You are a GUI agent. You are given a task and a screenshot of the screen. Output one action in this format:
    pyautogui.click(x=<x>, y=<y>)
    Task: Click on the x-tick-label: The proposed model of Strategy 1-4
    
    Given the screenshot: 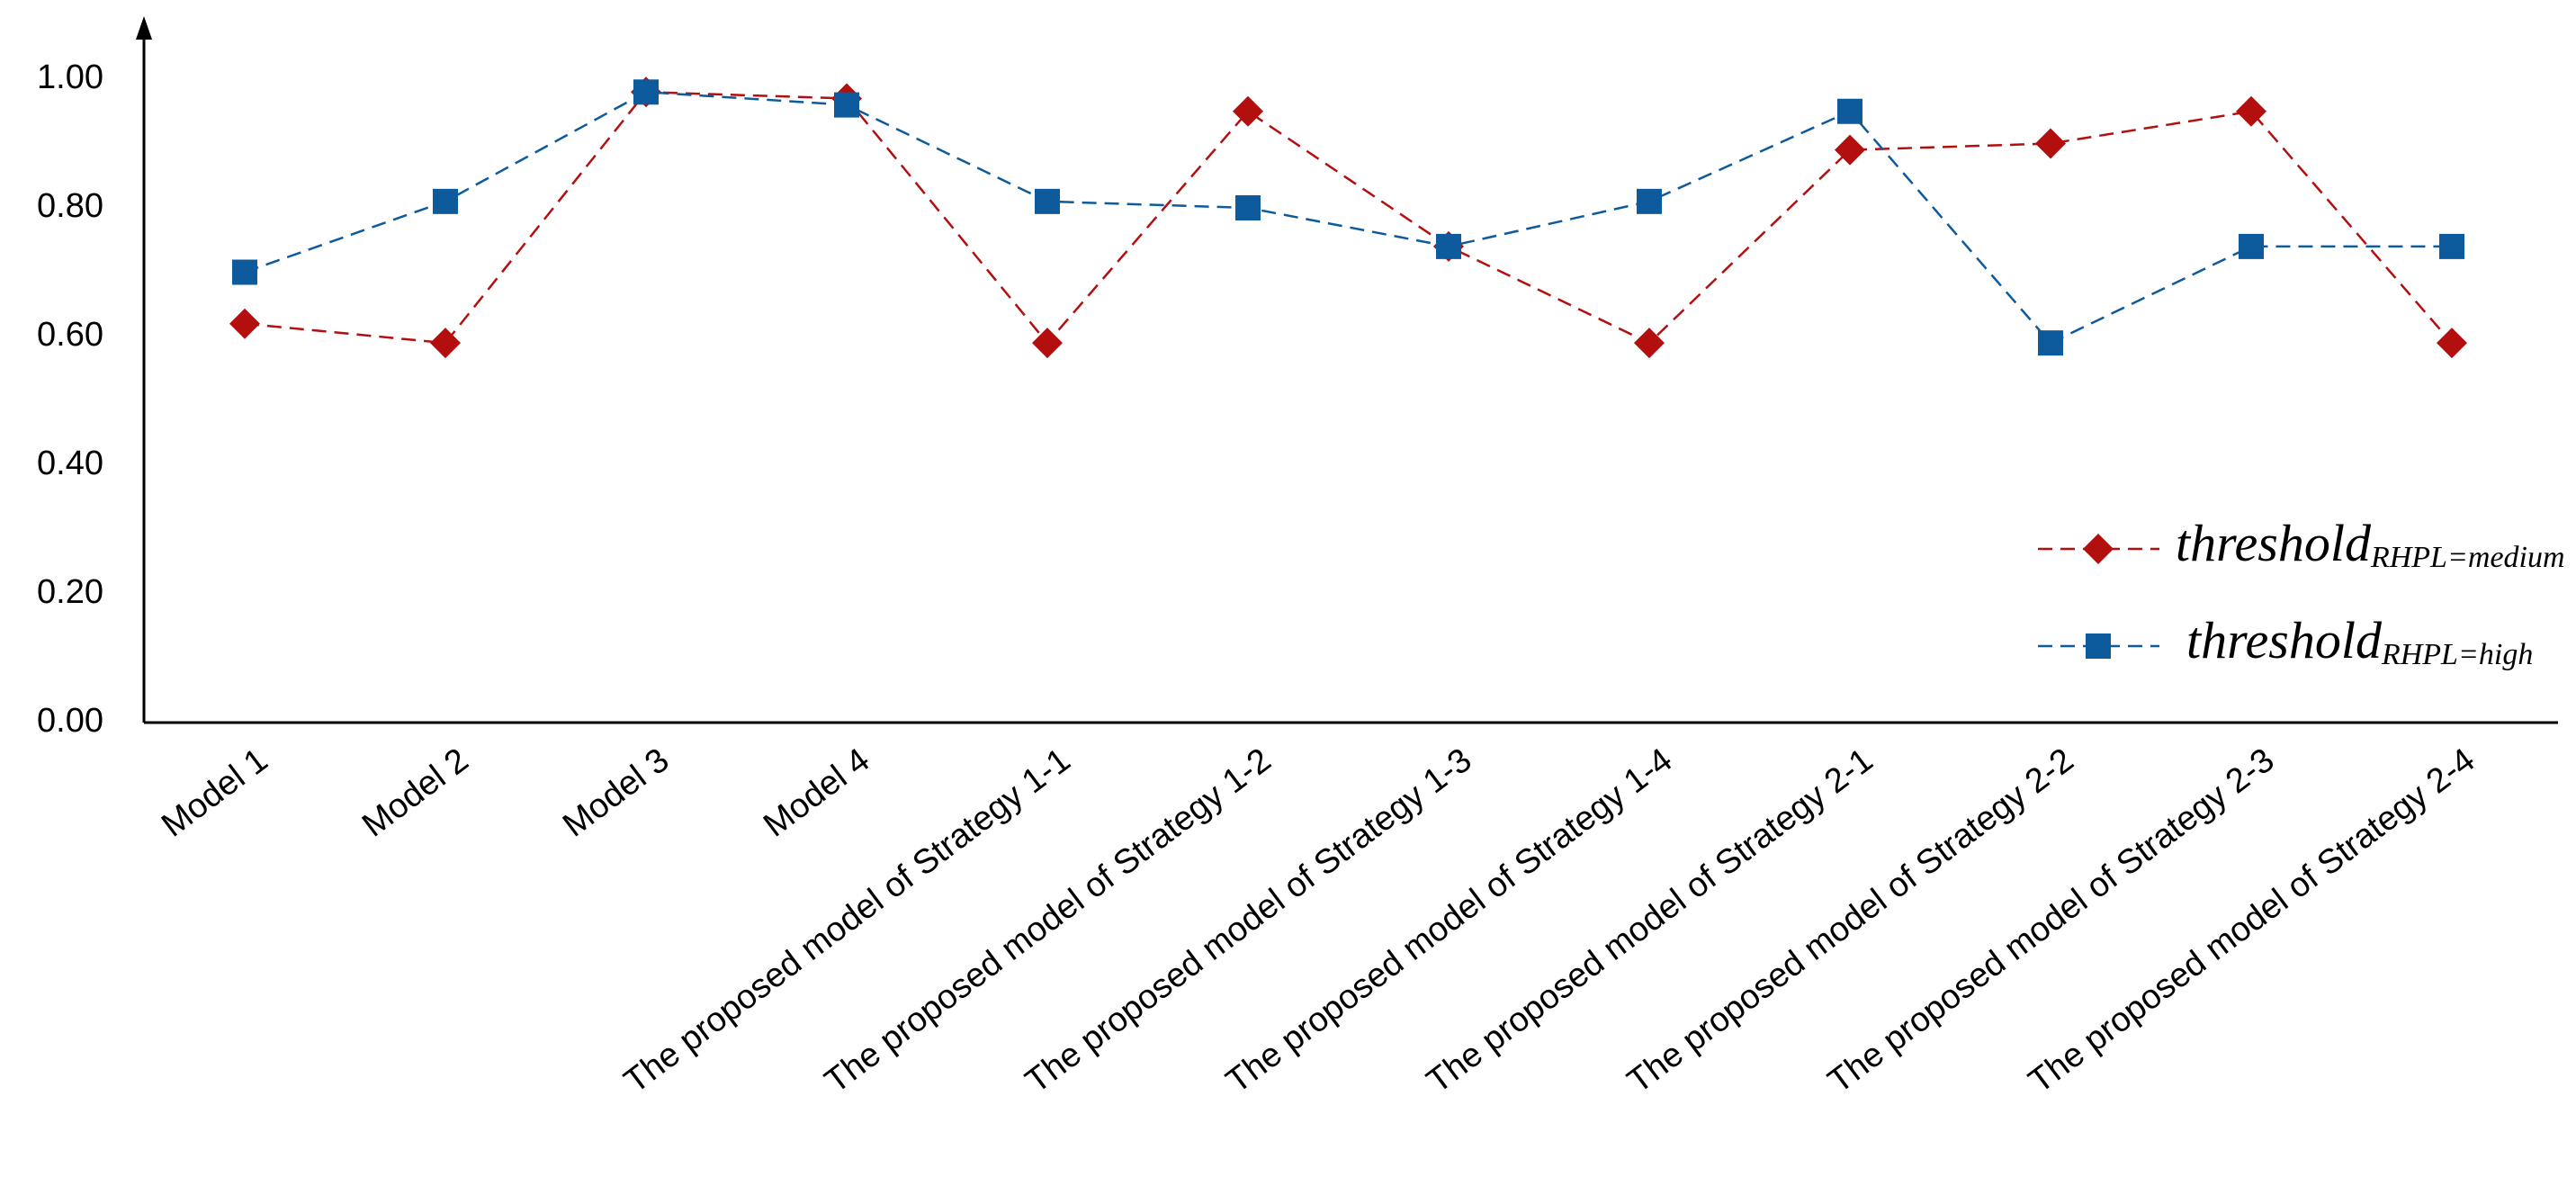 What is the action you would take?
    pyautogui.click(x=1449, y=921)
    